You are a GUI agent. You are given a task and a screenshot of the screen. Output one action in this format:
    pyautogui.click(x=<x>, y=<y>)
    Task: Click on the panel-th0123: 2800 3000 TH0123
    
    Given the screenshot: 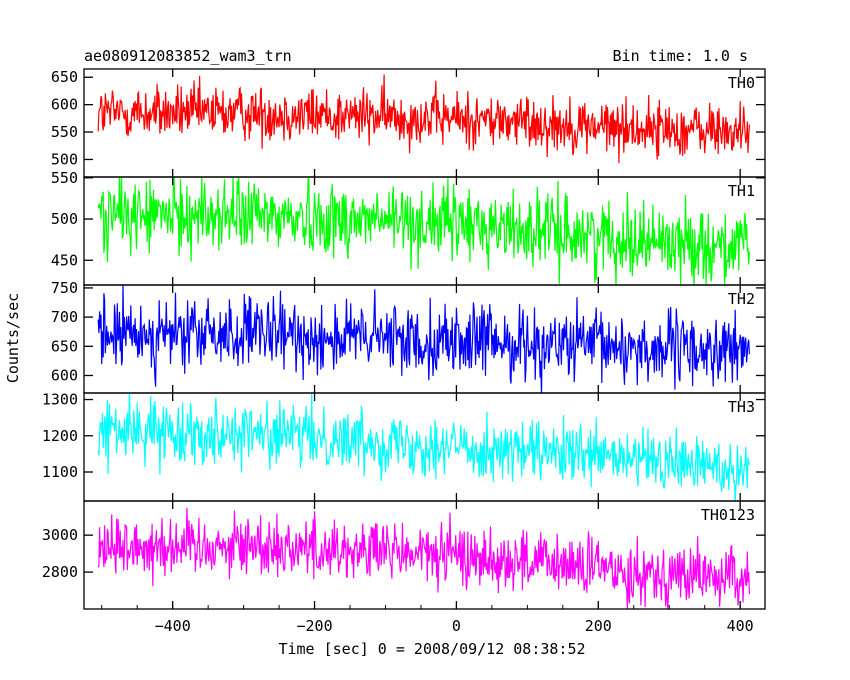 What is the action you would take?
    pyautogui.click(x=404, y=555)
    